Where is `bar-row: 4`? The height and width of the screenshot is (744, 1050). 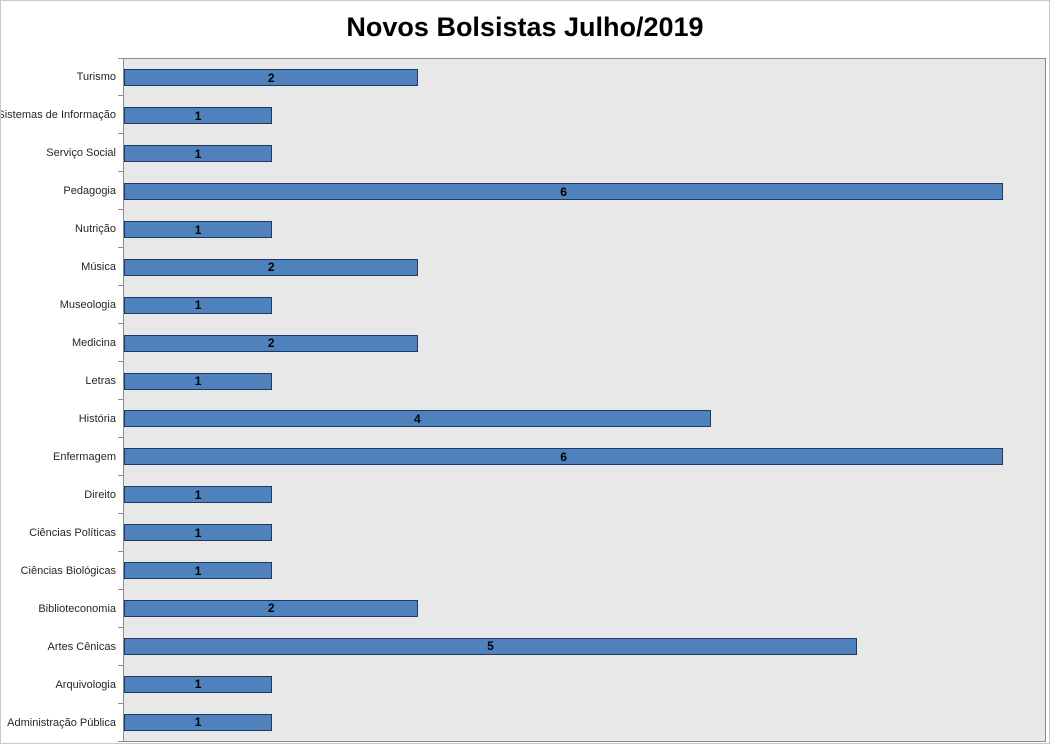 bar-row: 4 is located at coordinates (584, 419).